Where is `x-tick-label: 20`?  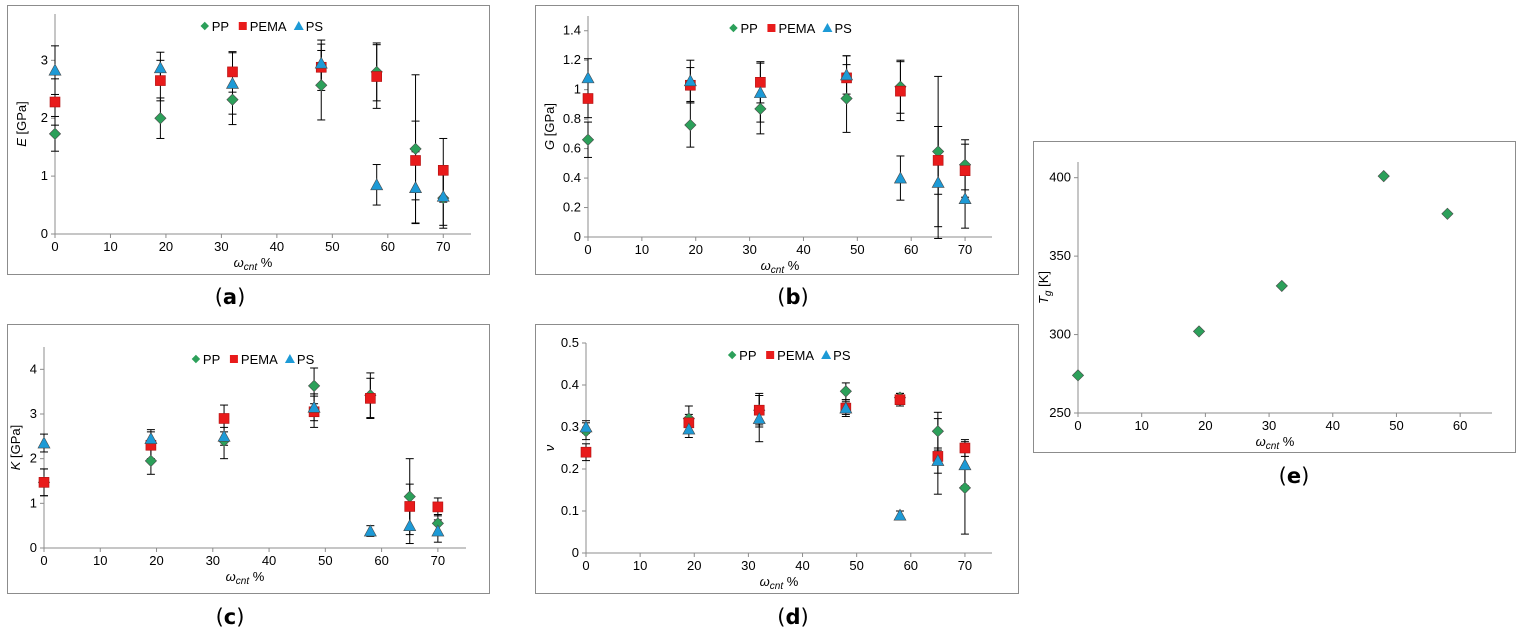
x-tick-label: 20 is located at coordinates (166, 246).